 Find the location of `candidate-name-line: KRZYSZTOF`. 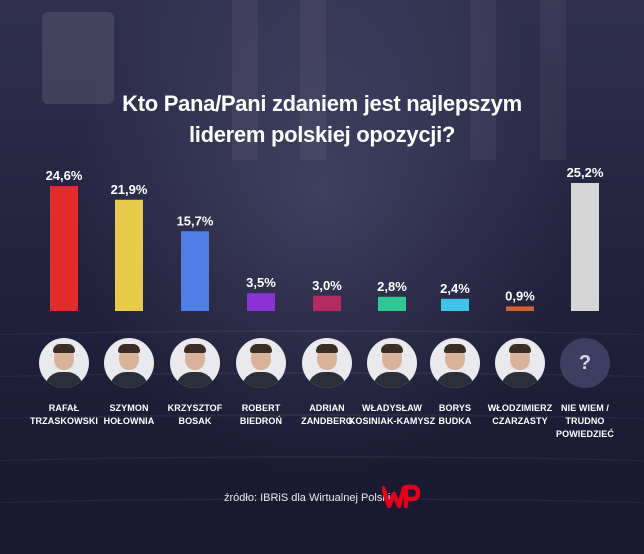

candidate-name-line: KRZYSZTOF is located at coordinates (195, 408).